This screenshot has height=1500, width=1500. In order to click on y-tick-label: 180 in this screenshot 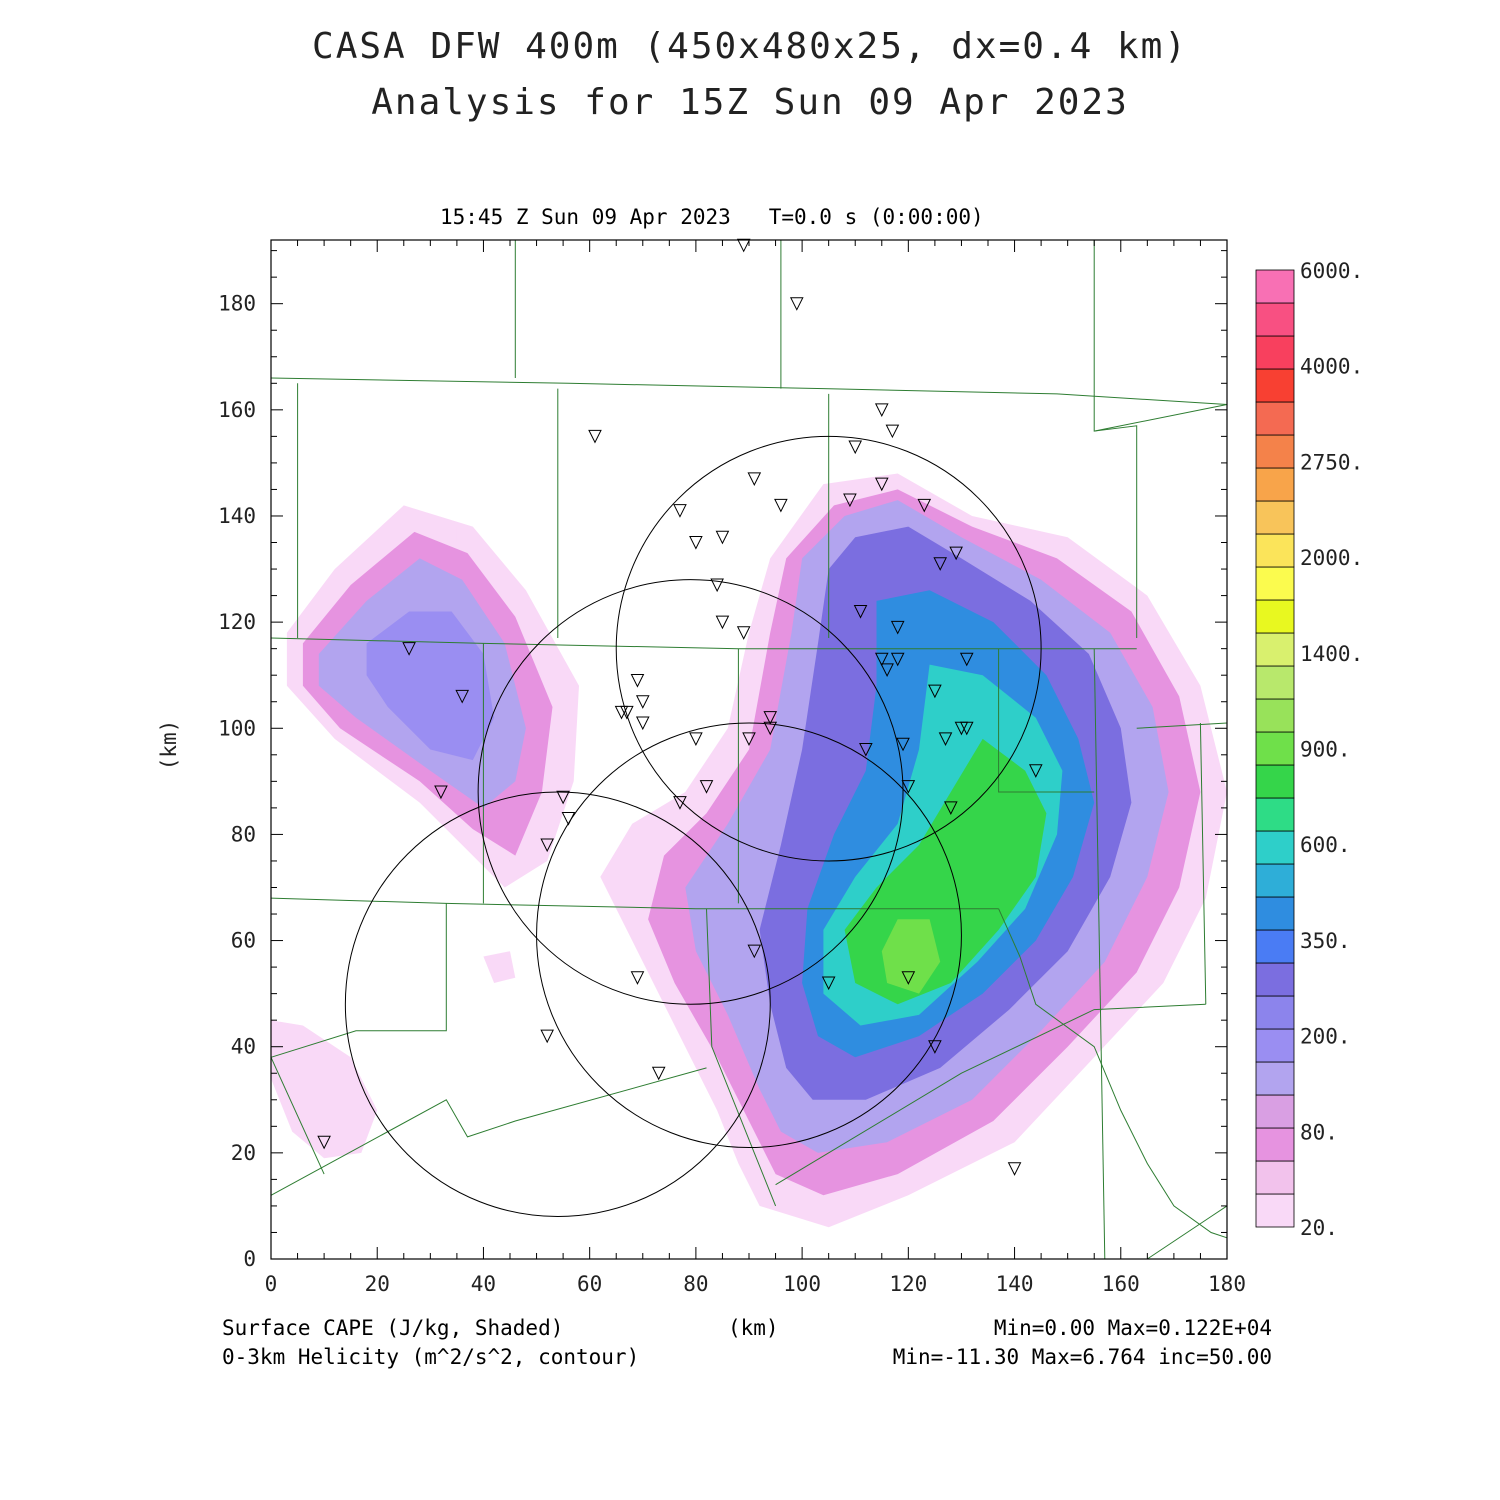, I will do `click(237, 304)`.